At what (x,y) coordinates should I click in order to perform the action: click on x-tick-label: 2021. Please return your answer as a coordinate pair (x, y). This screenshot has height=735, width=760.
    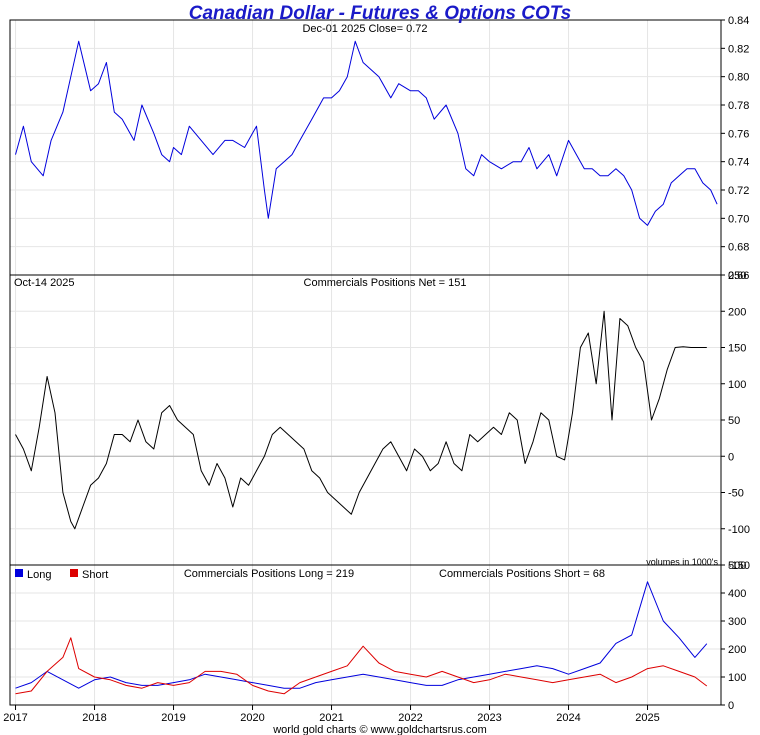
    Looking at the image, I should click on (331, 718).